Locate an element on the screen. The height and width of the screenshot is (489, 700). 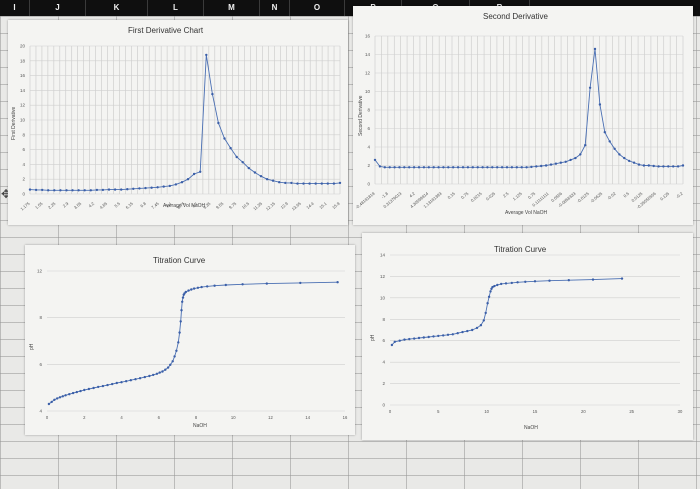
chart-title: Second Derivative is located at coordinates (515, 16).